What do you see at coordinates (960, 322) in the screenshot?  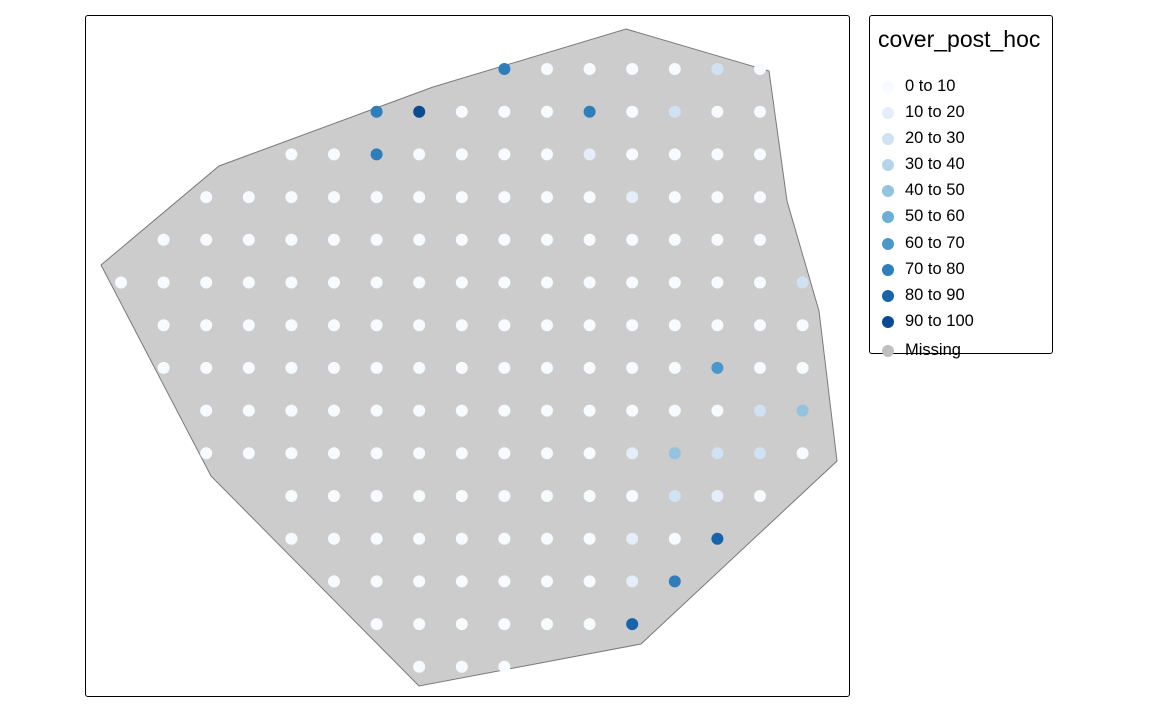 I see `legend-item: 90 to 100` at bounding box center [960, 322].